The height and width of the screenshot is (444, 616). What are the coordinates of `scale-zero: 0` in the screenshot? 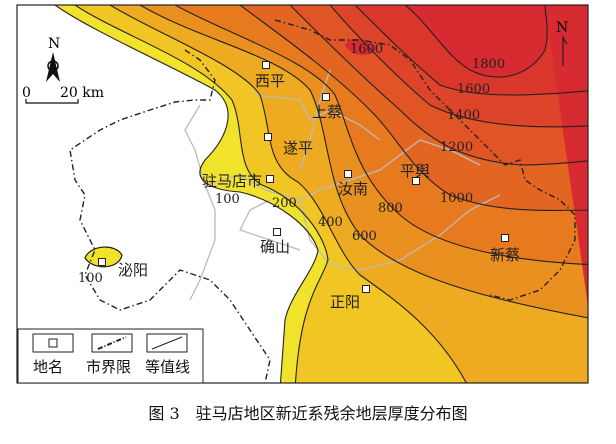 It's located at (26, 93).